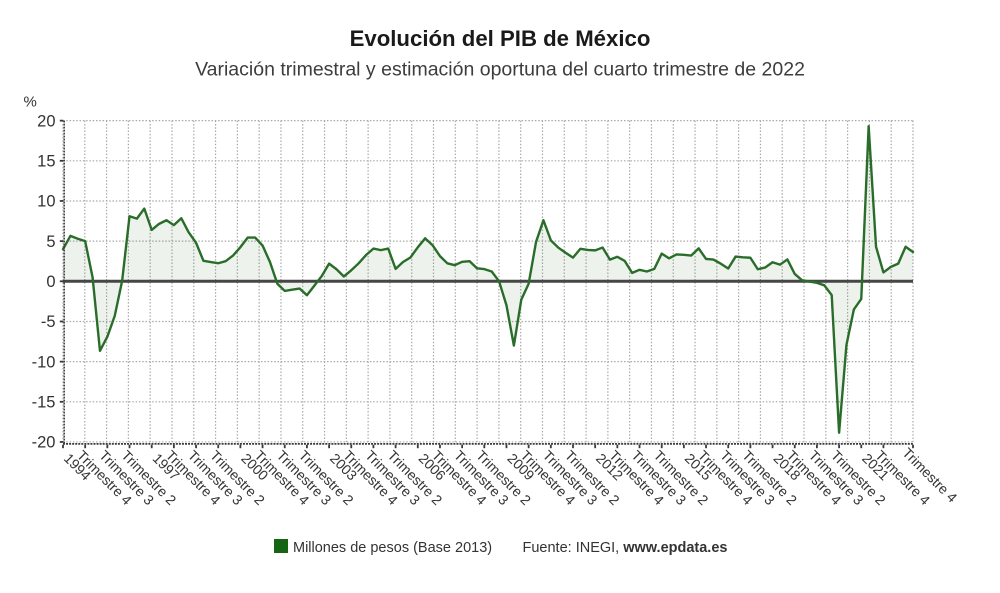 This screenshot has width=1000, height=593. What do you see at coordinates (44, 362) in the screenshot?
I see `svg-text: -10` at bounding box center [44, 362].